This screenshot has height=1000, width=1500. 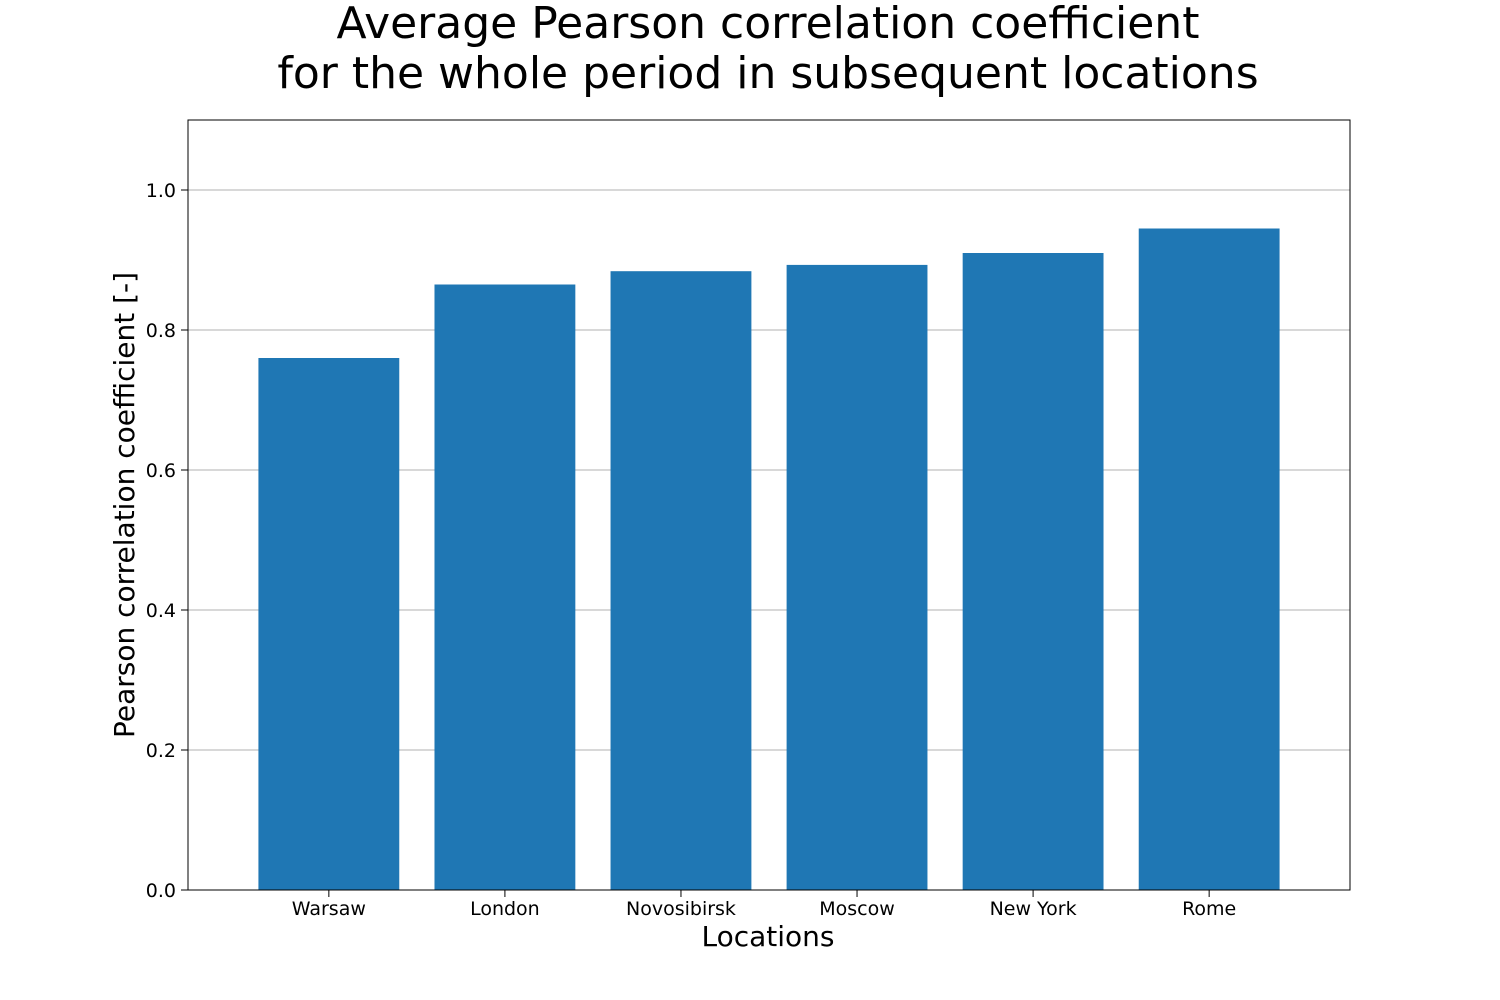 I want to click on chart-title-line-1: Average Pearson correlation coefficient, so click(x=768, y=24).